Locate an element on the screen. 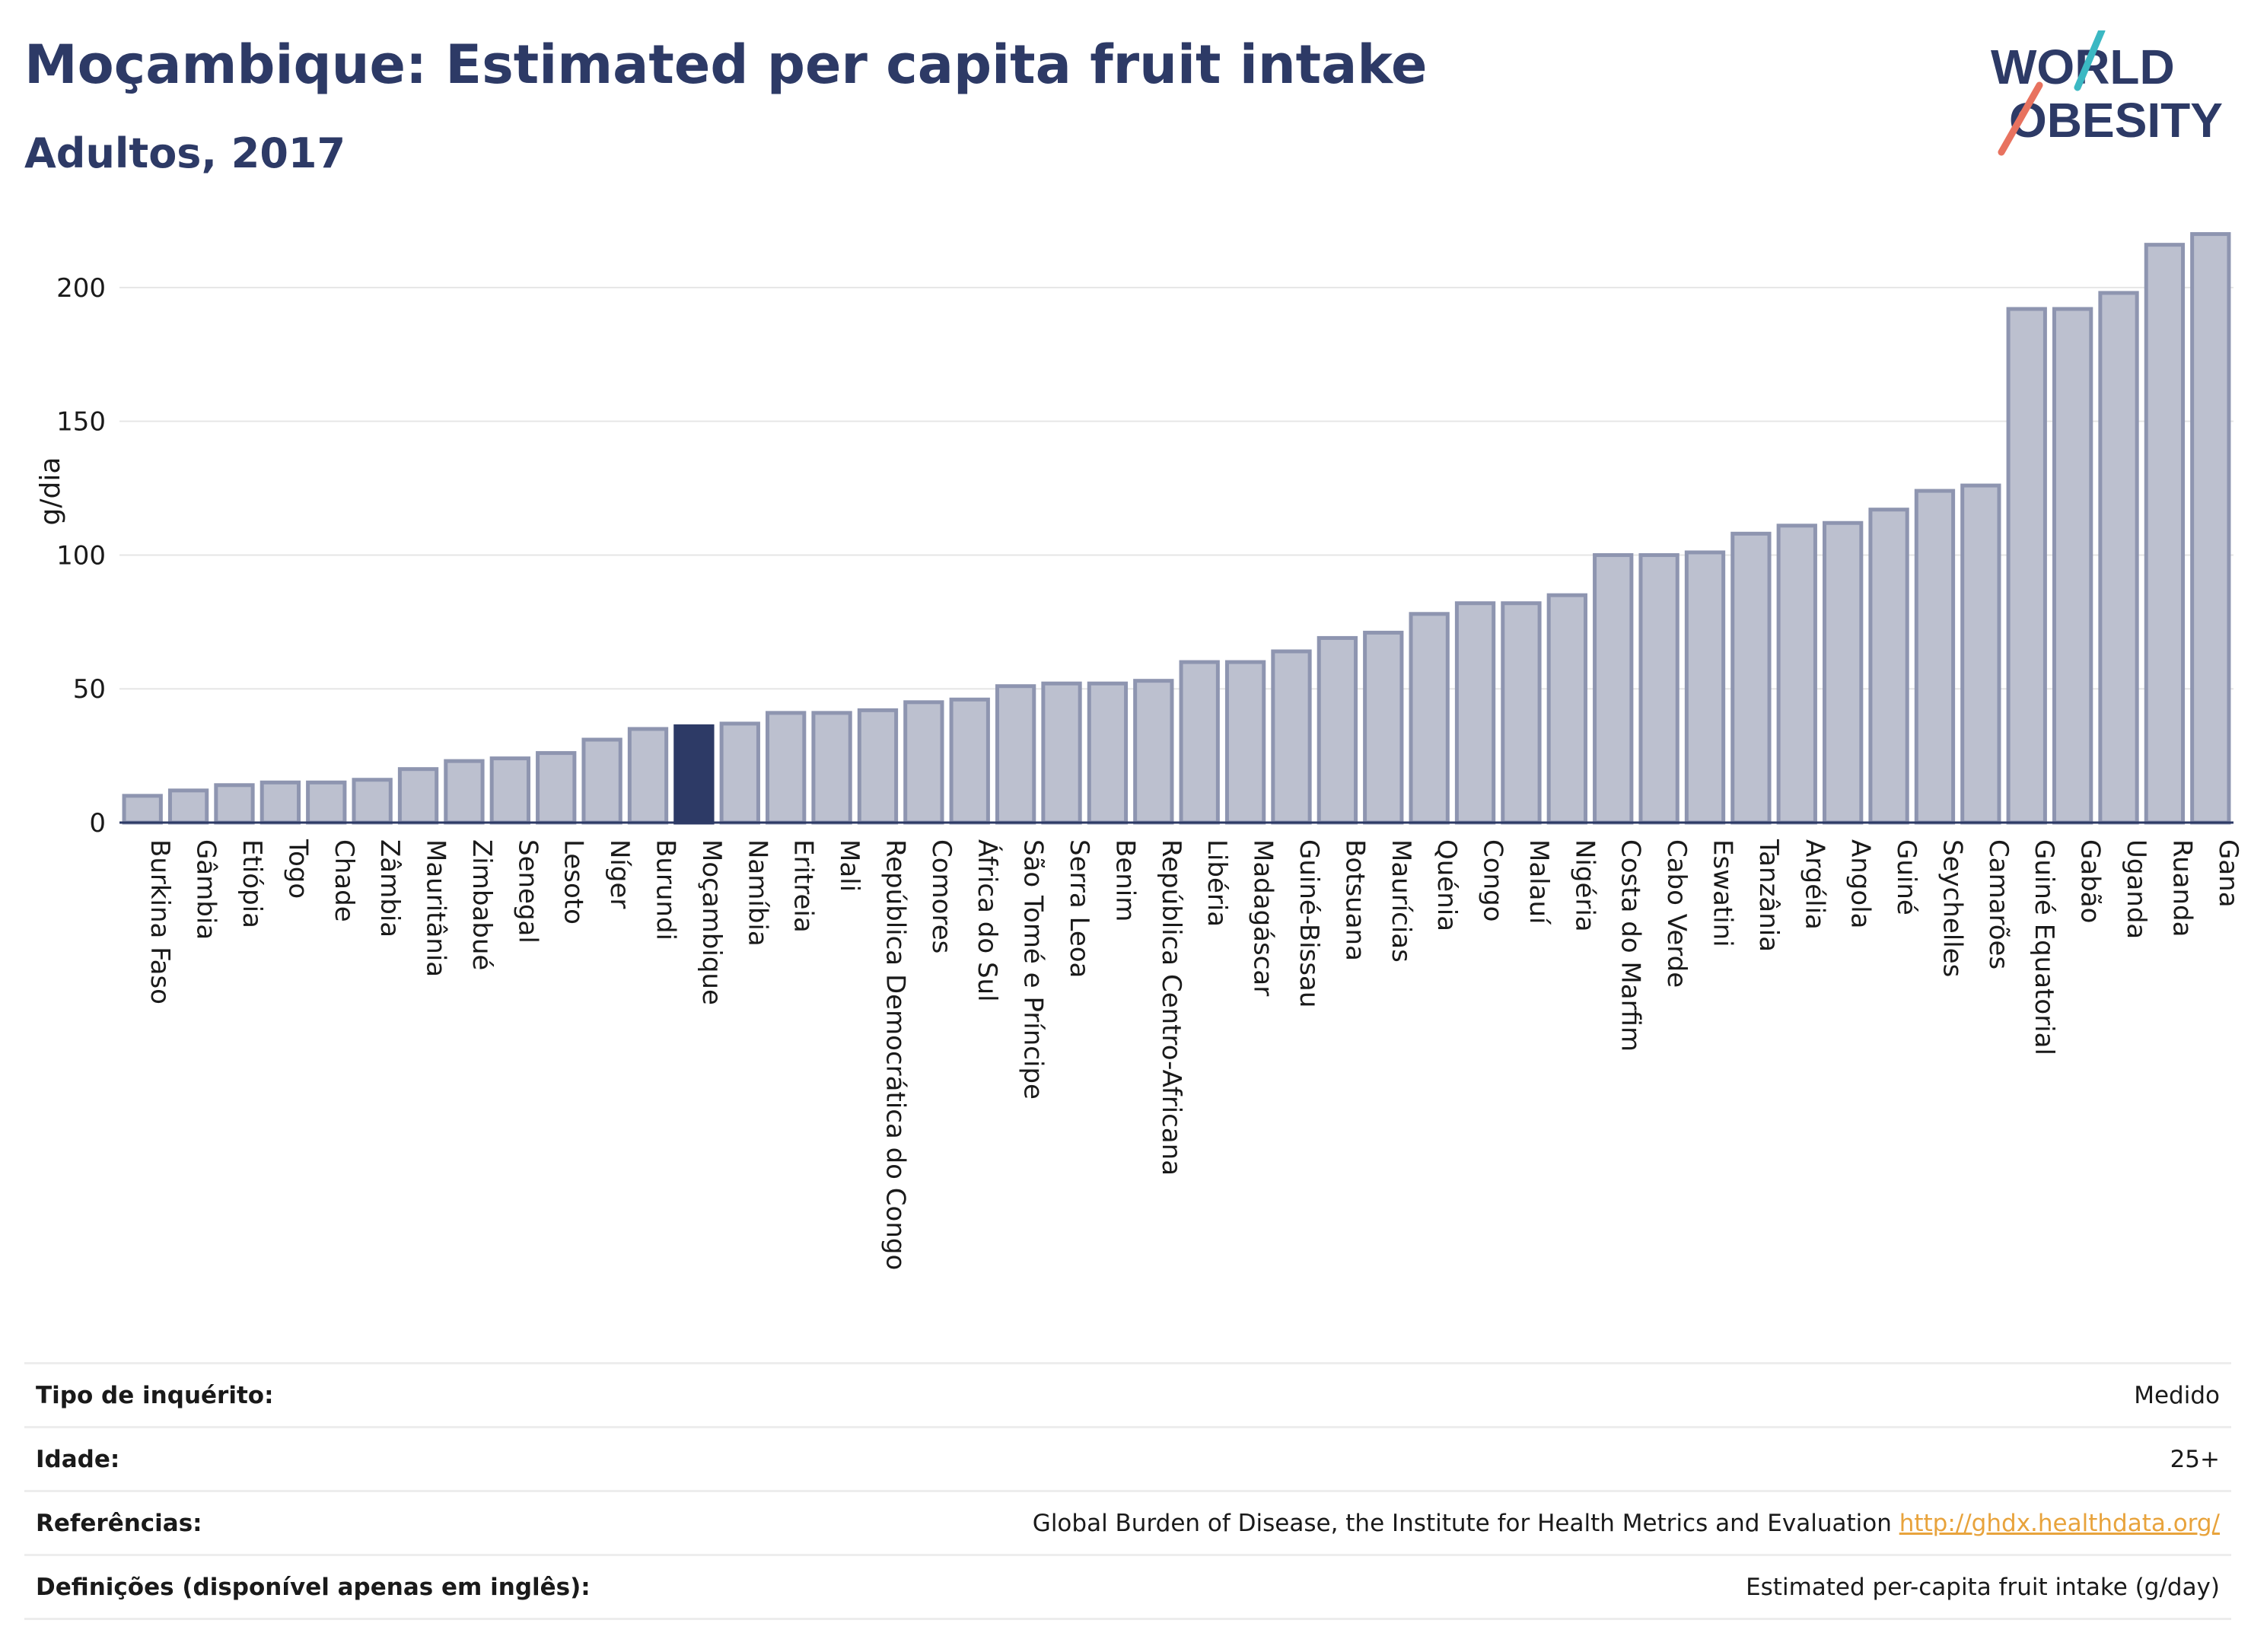  bar-botsuana is located at coordinates (1337, 730).